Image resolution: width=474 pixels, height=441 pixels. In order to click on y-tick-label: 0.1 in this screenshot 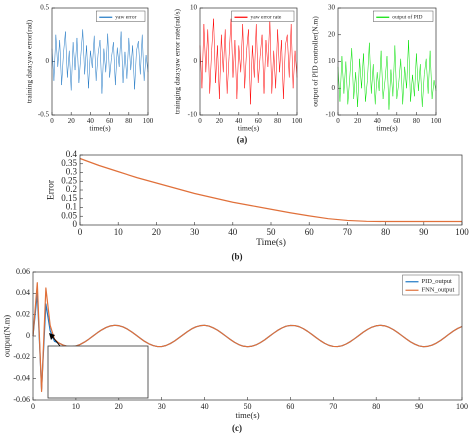, I will do `click(71, 207)`.